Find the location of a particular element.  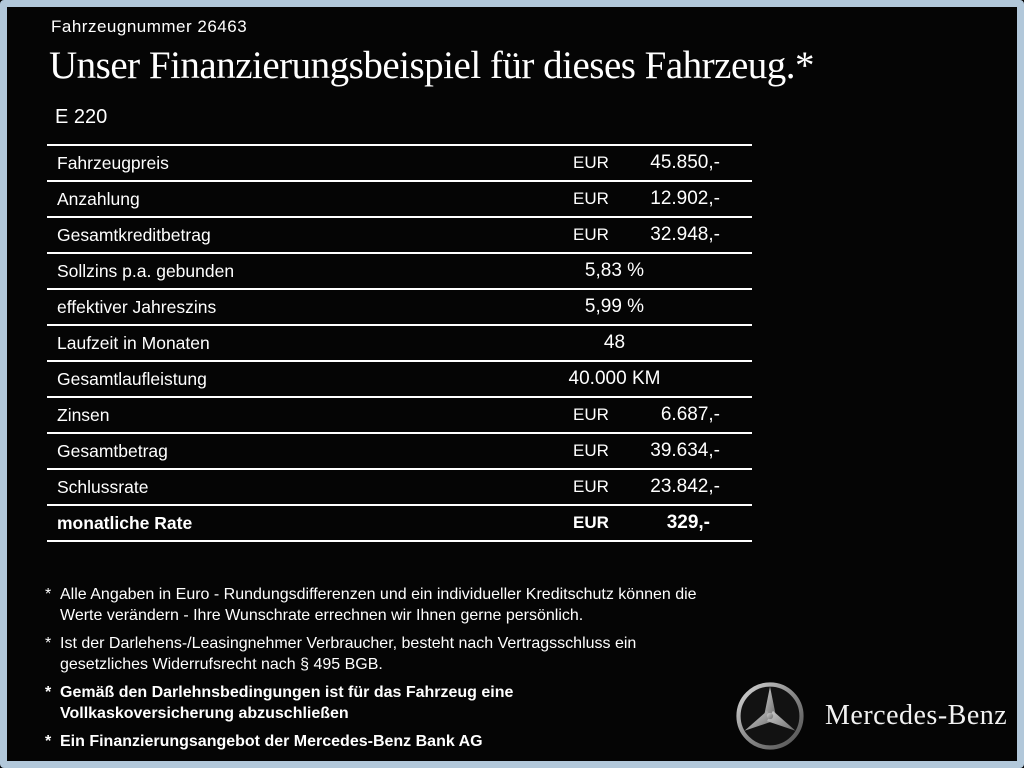

table-row: Gesamtbetrag EUR 39.634,- is located at coordinates (399, 452).